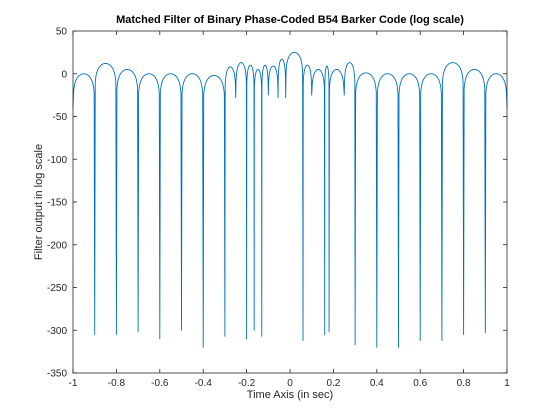 The width and height of the screenshot is (560, 420). Describe the element at coordinates (39, 202) in the screenshot. I see `y-axis-label: Filter output in log scale` at that location.